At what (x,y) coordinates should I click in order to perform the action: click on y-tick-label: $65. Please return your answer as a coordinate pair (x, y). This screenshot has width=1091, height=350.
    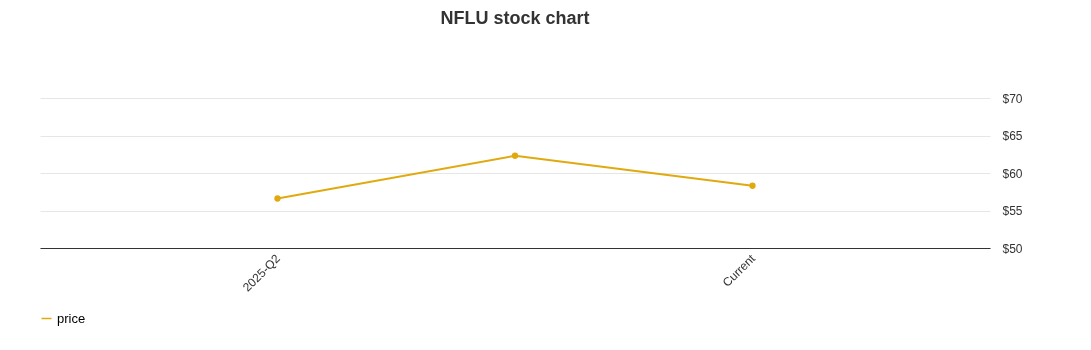
    Looking at the image, I should click on (1012, 136).